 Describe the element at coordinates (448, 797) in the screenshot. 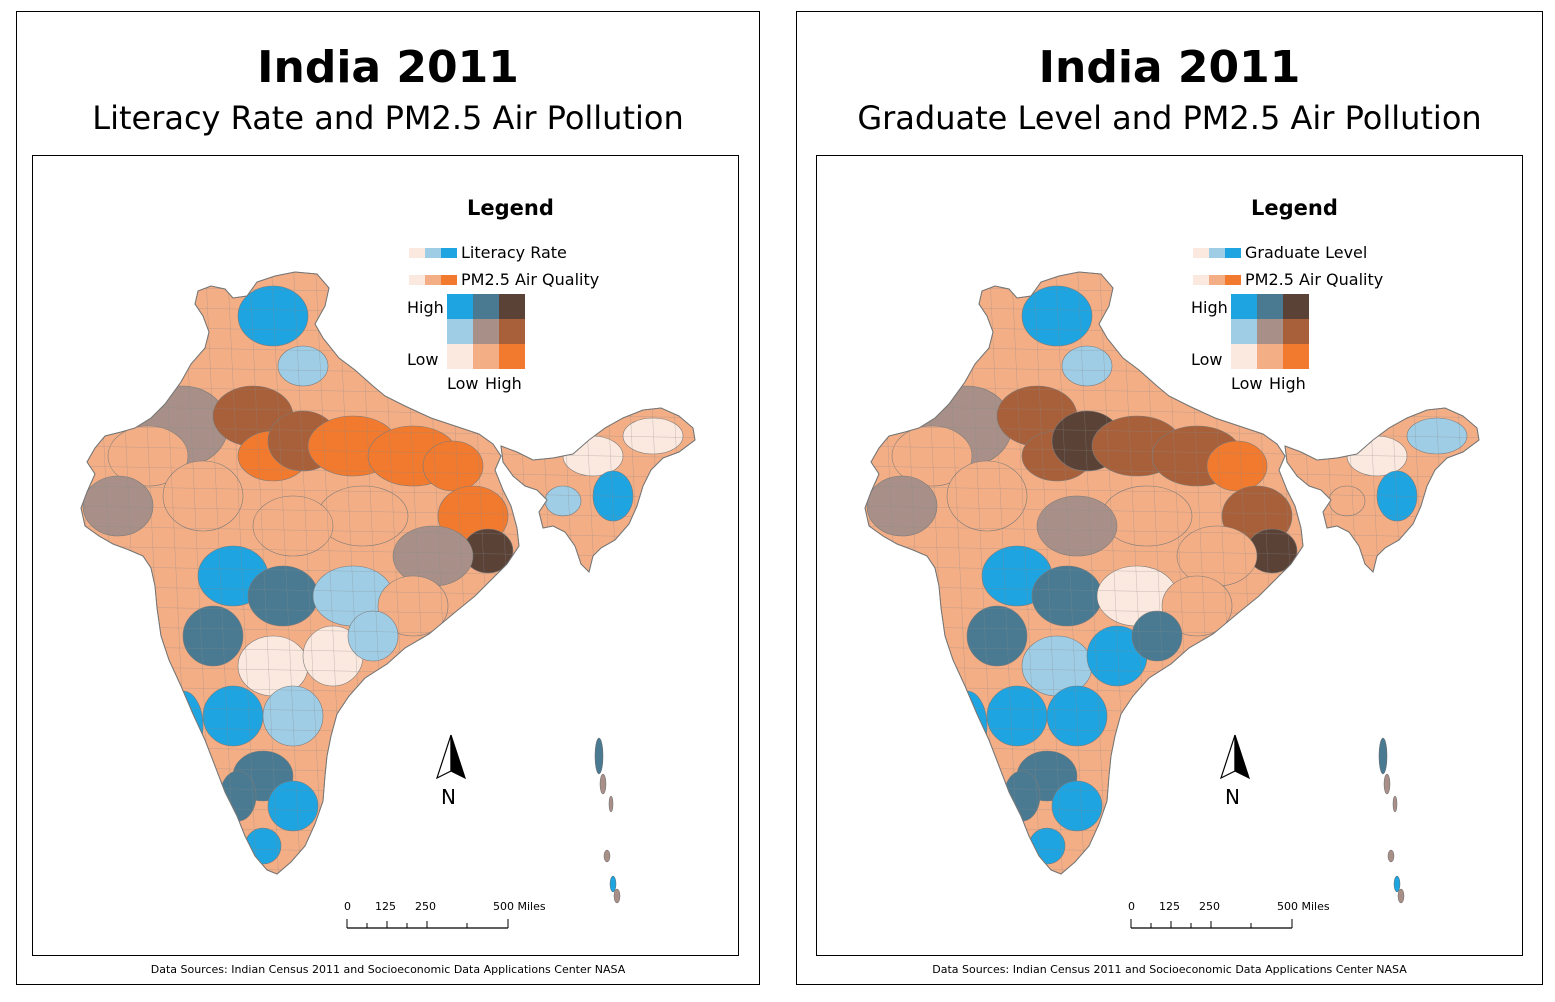

I see `north-label: N` at that location.